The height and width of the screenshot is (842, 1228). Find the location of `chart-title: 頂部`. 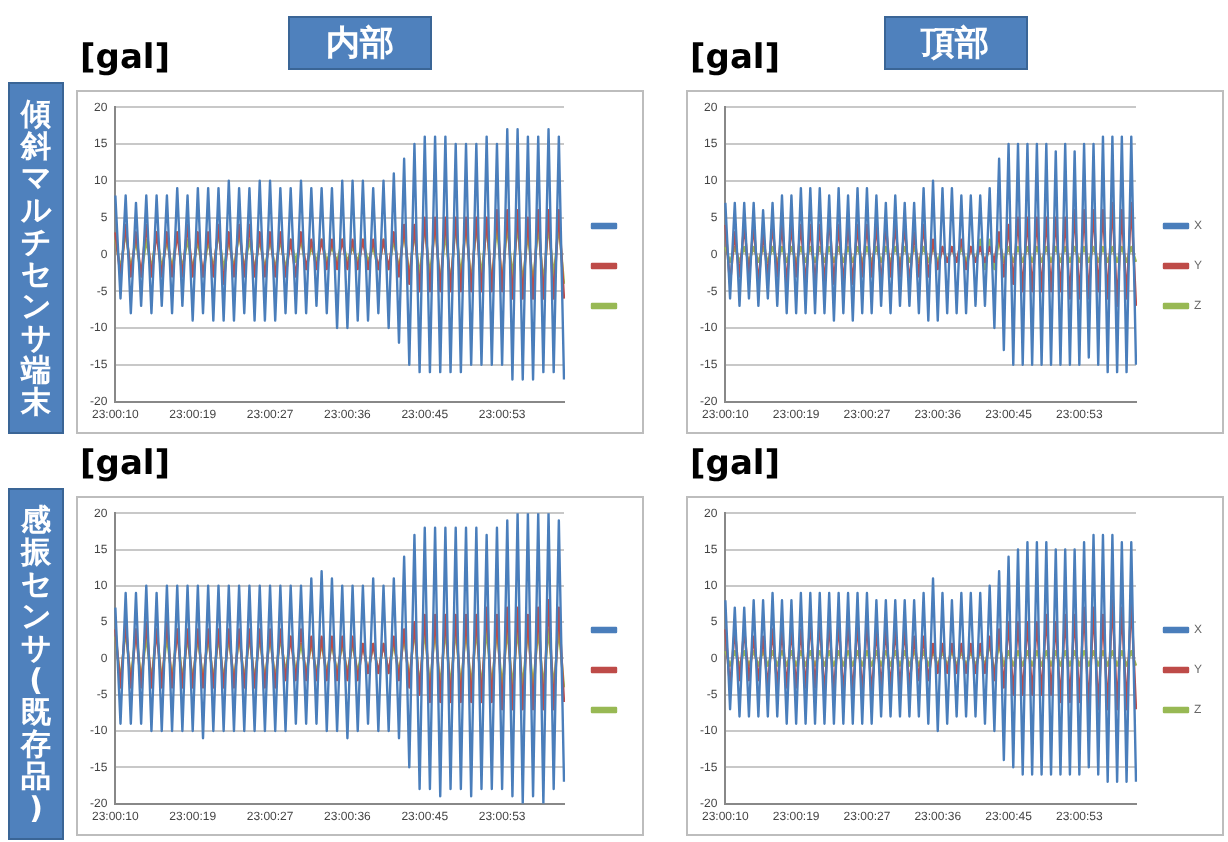

chart-title: 頂部 is located at coordinates (955, 43).